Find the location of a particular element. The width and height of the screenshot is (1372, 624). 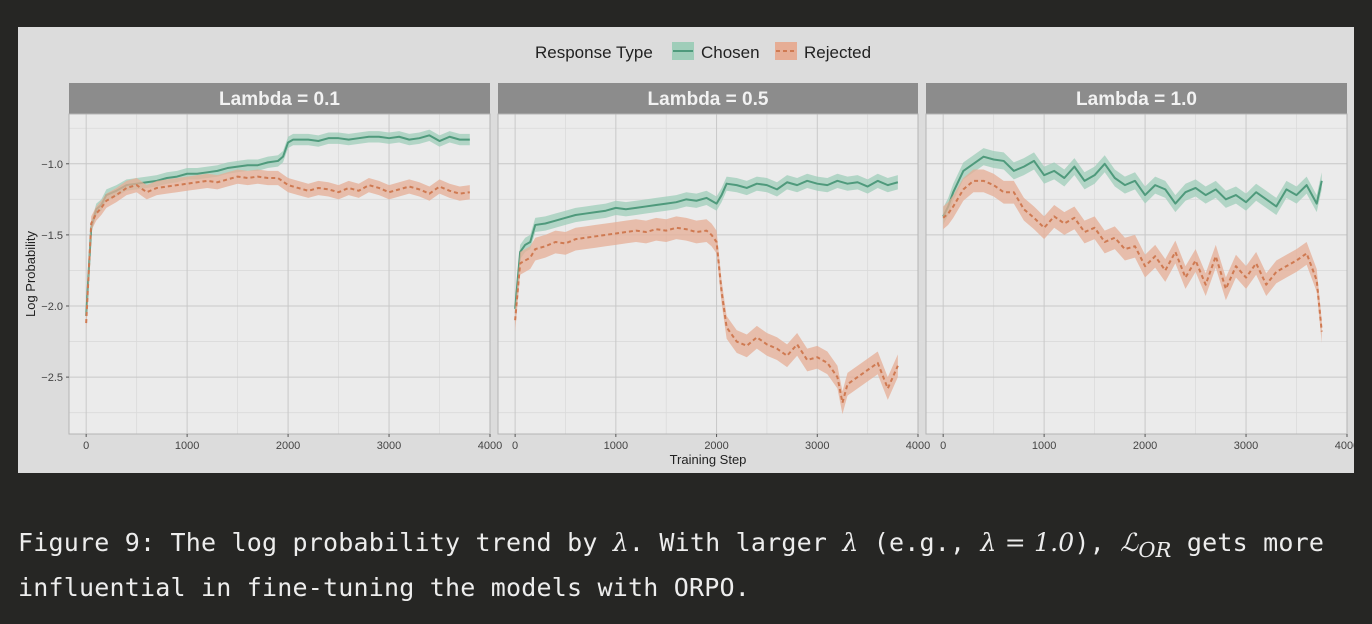

caption-text-2: . With larger is located at coordinates (728, 542).